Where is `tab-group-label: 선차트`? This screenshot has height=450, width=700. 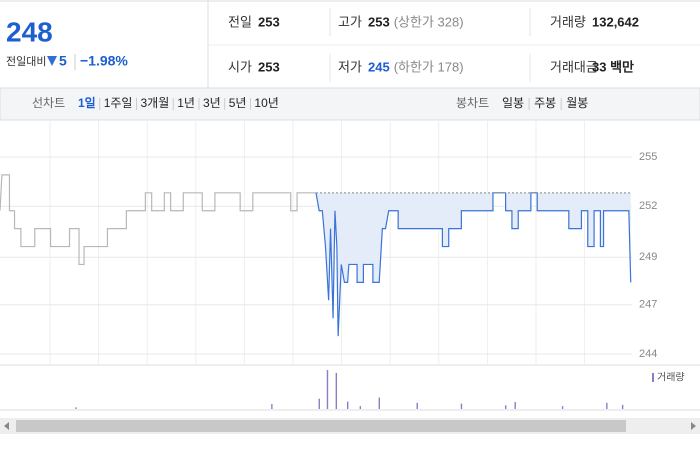 tab-group-label: 선차트 is located at coordinates (48, 103).